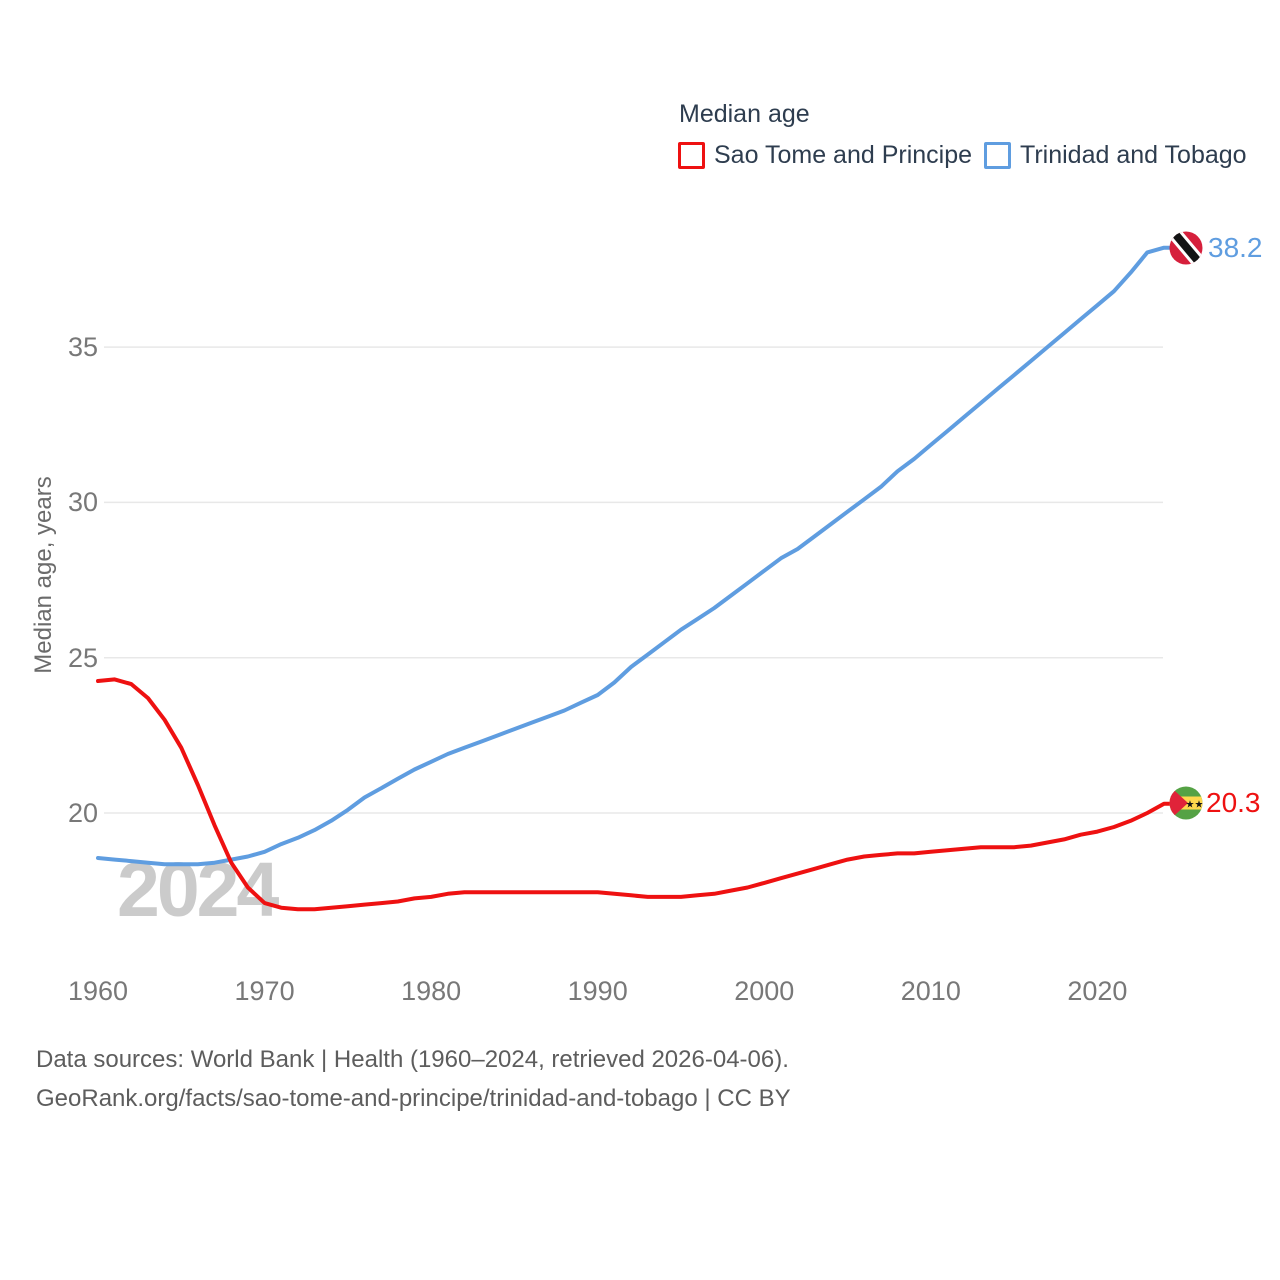 This screenshot has height=1280, width=1280. What do you see at coordinates (843, 155) in the screenshot?
I see `legend-label: Sao Tome and Principe` at bounding box center [843, 155].